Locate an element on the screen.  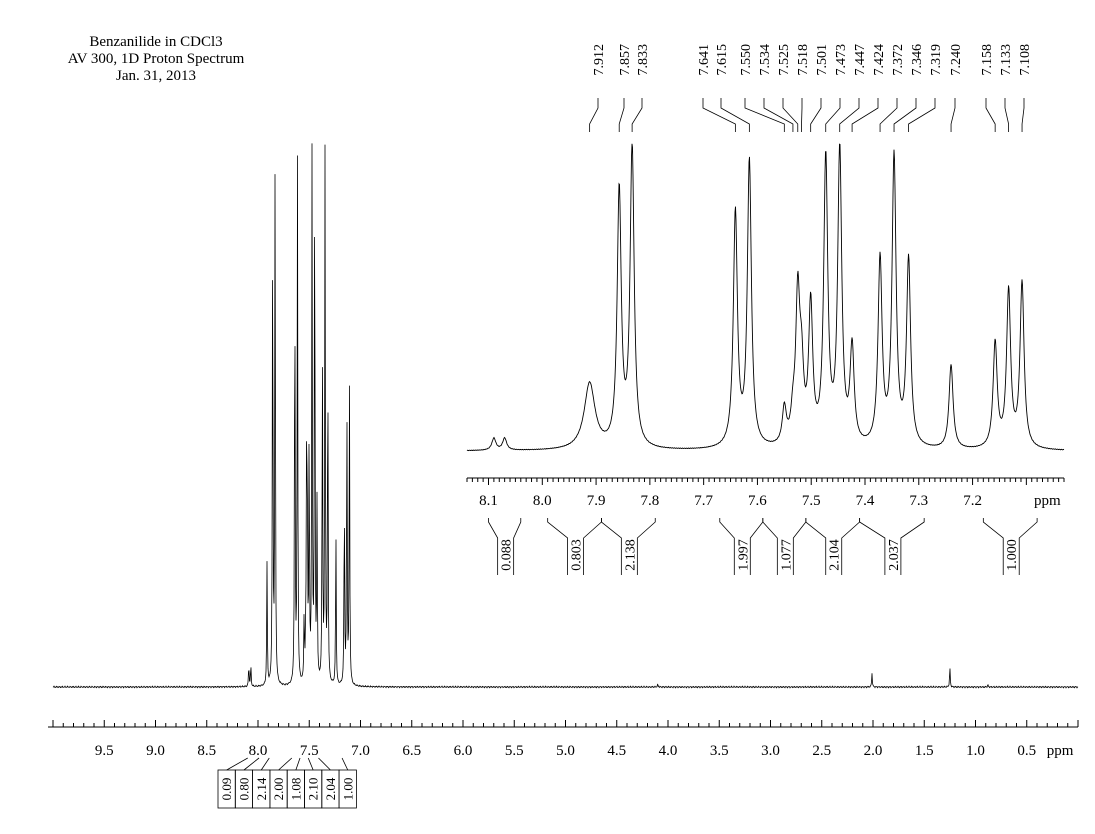
main-x-tick-label: 4.0 is located at coordinates (668, 751).